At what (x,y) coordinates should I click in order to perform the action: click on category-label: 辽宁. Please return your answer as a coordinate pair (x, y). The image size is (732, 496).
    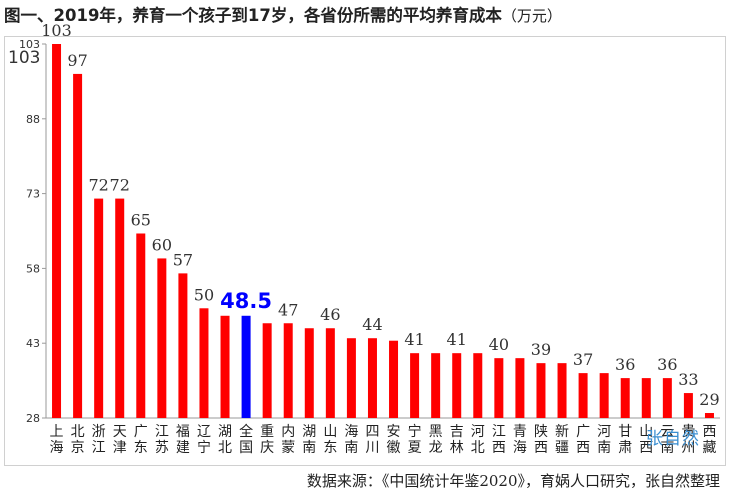
    Looking at the image, I should click on (204, 440).